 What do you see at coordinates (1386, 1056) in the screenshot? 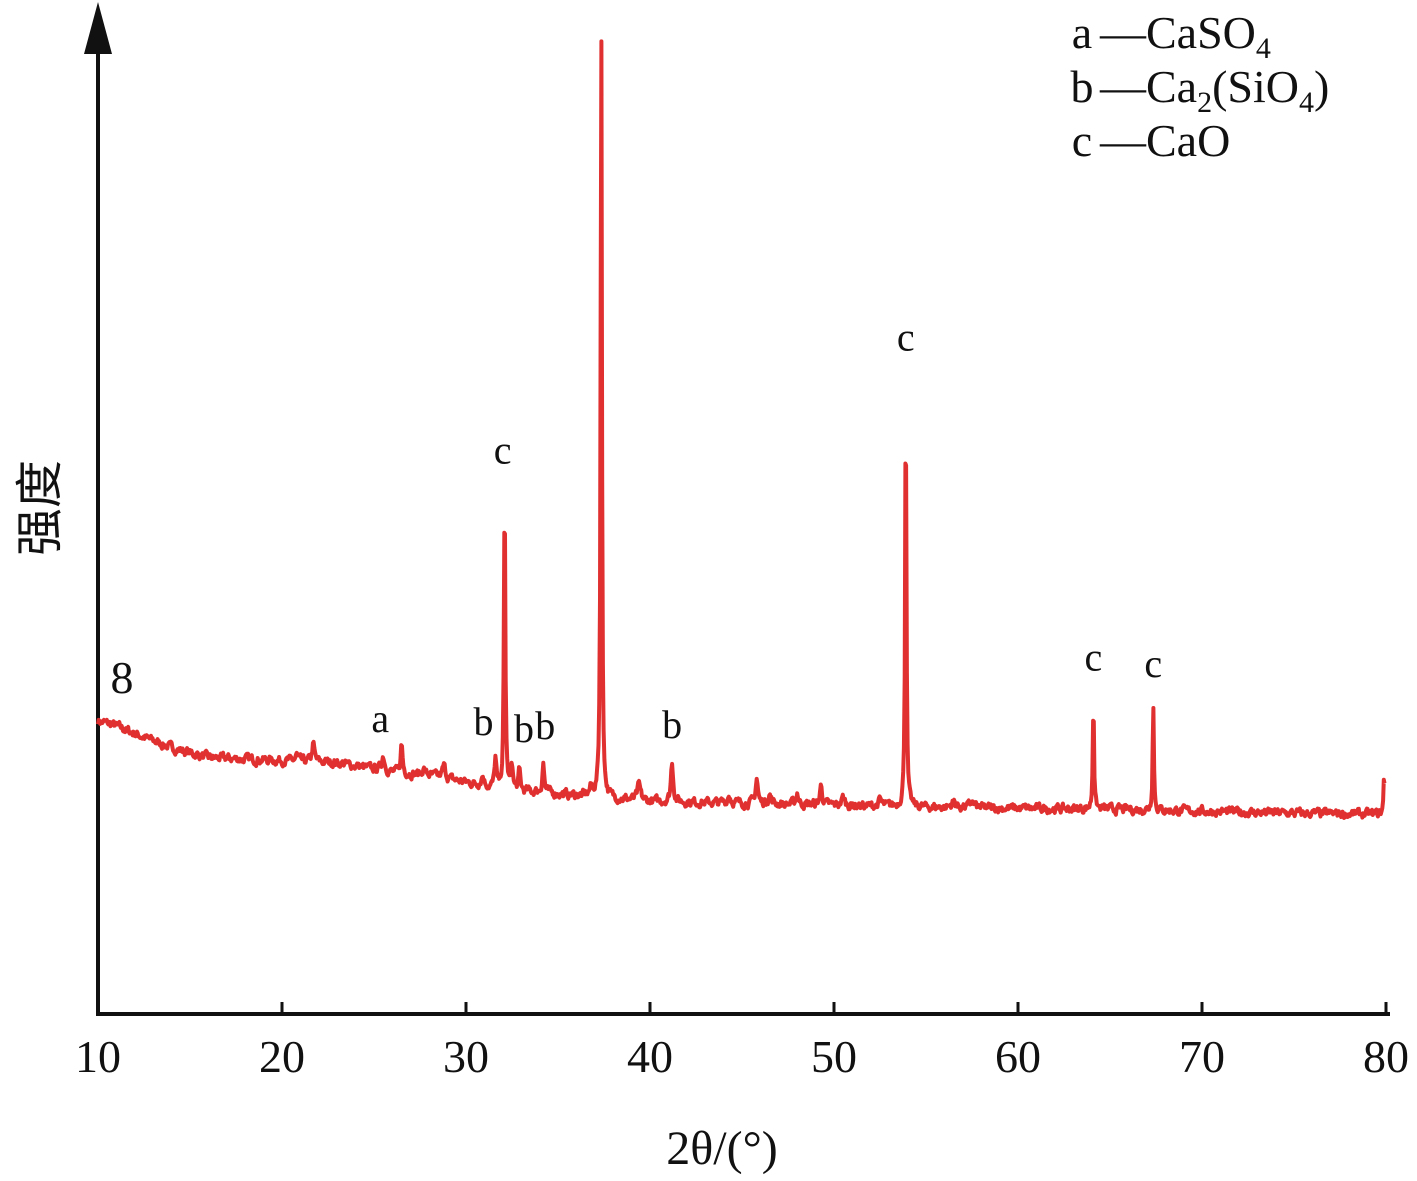
I see `x-tick-label: 80` at bounding box center [1386, 1056].